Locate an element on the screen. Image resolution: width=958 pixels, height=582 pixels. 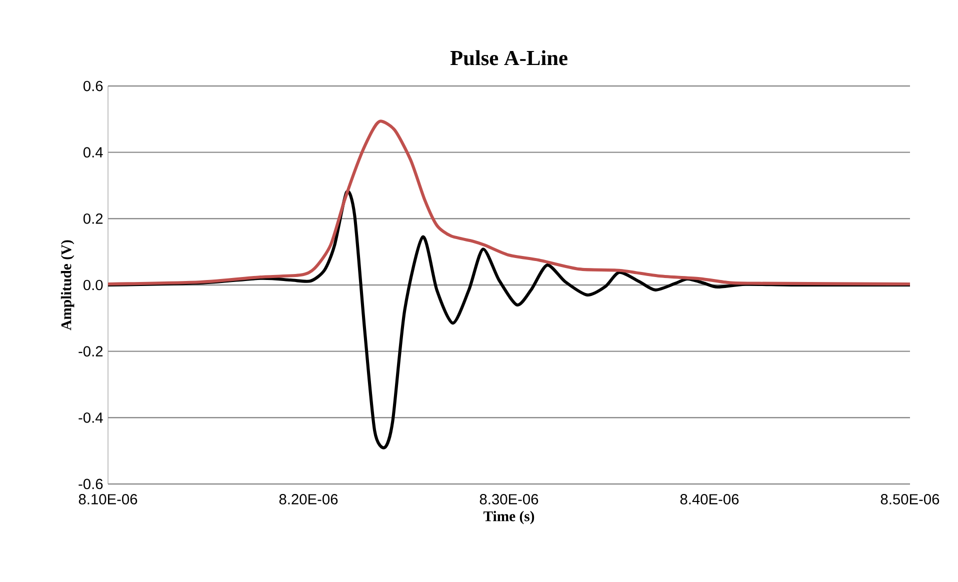
y-axis-title: Amplitude (V) is located at coordinates (67, 285).